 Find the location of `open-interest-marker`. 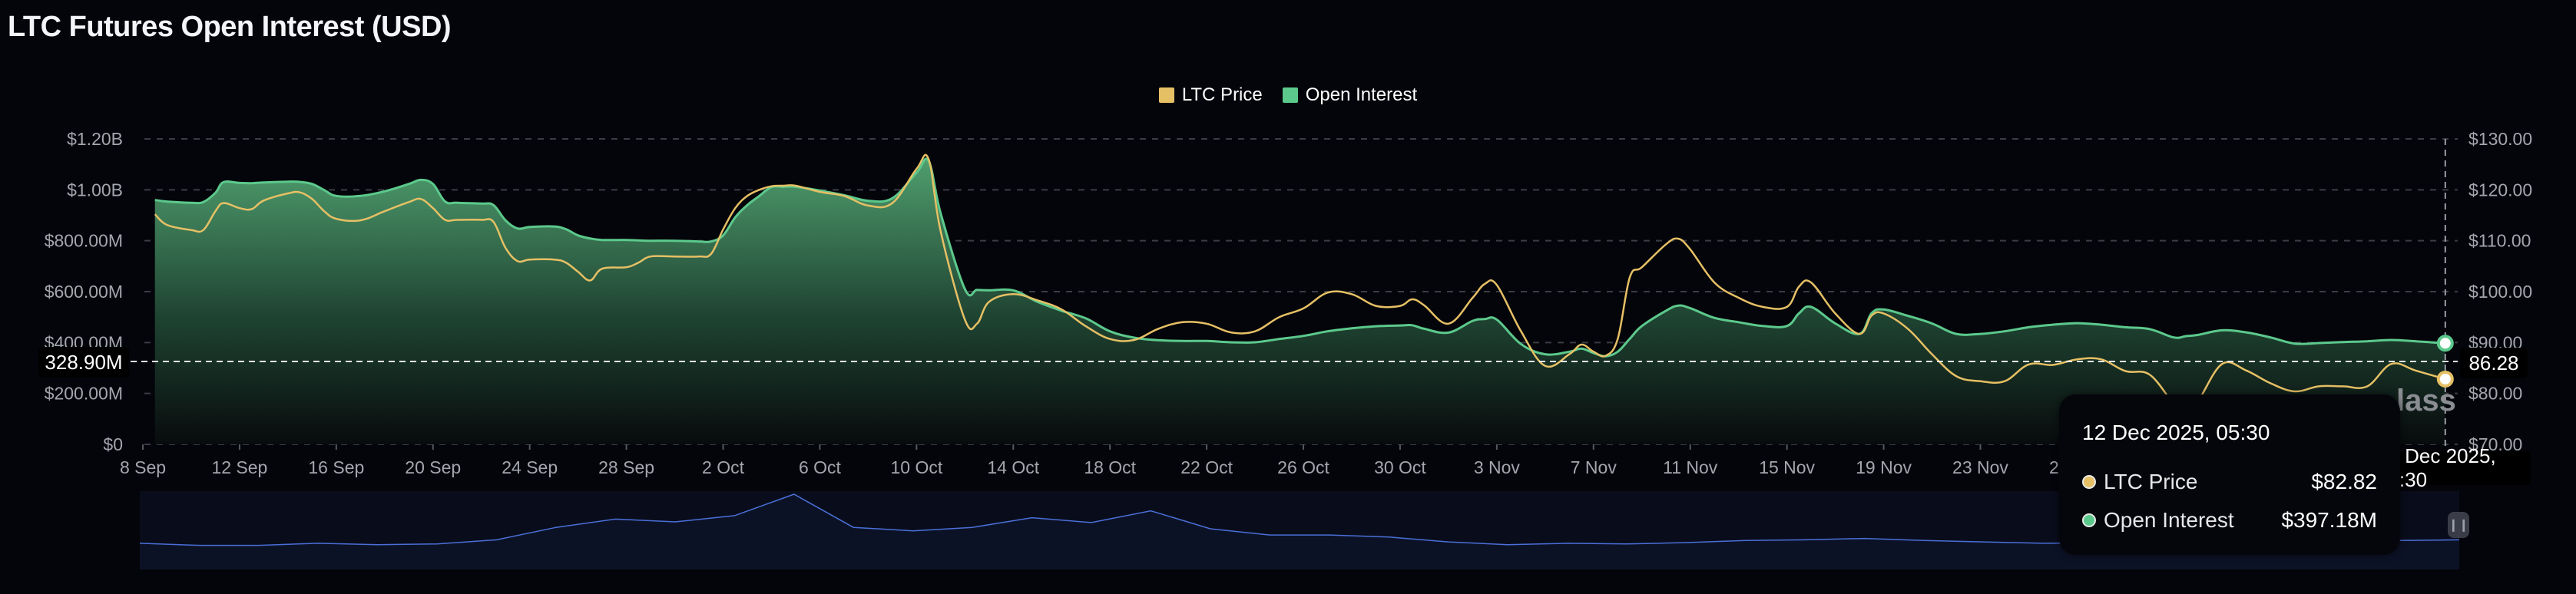

open-interest-marker is located at coordinates (2445, 343).